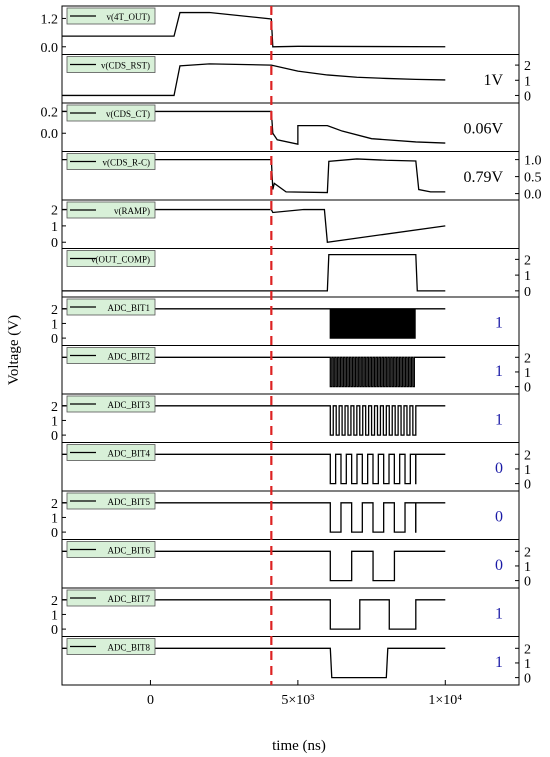 The image size is (550, 757). What do you see at coordinates (493, 80) in the screenshot?
I see `annotation-2: 1V` at bounding box center [493, 80].